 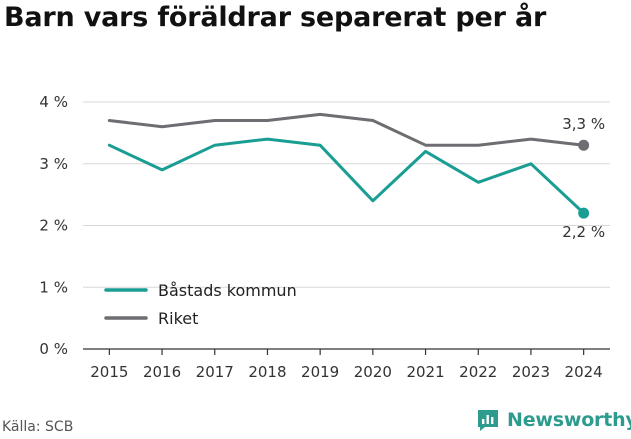 What do you see at coordinates (531, 372) in the screenshot?
I see `x-tick-label: 2023` at bounding box center [531, 372].